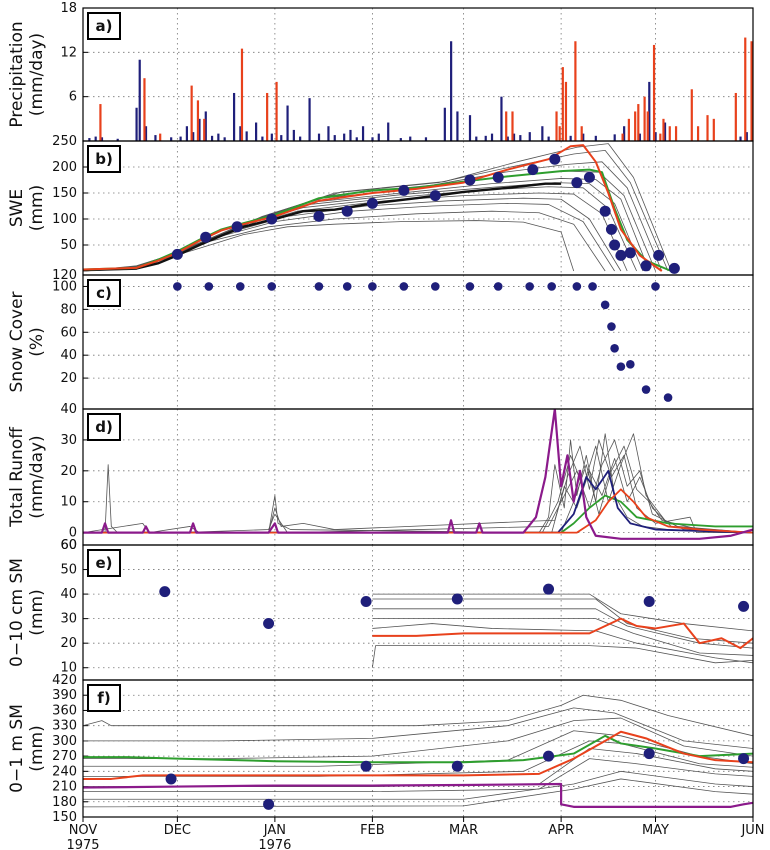  Describe the element at coordinates (418, 501) in the screenshot. I see `series-line-blue` at that location.